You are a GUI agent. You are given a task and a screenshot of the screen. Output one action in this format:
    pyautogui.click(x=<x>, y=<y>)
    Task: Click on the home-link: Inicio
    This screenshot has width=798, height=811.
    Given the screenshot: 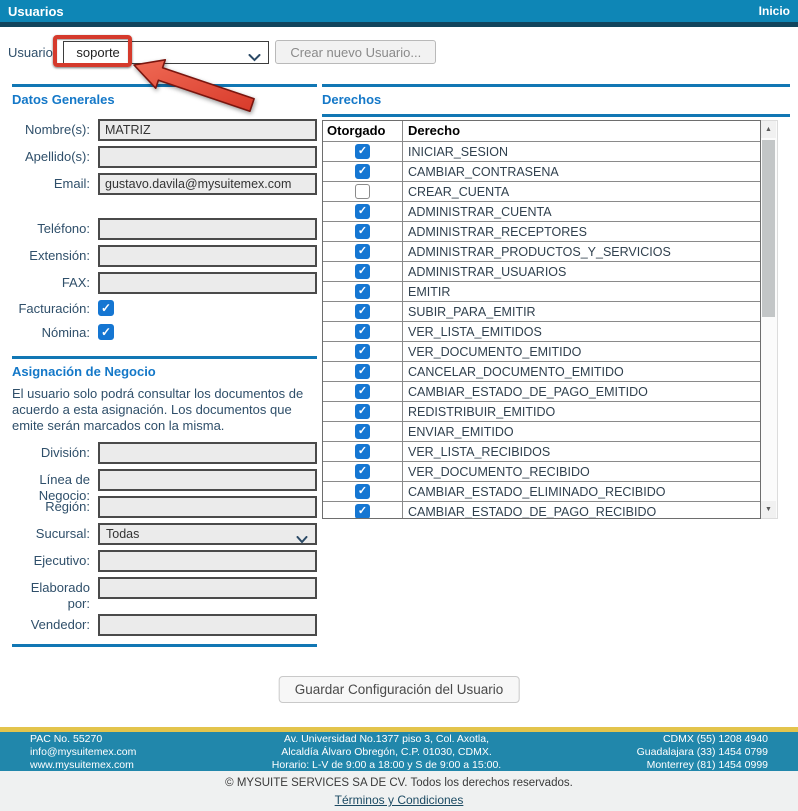 What is the action you would take?
    pyautogui.click(x=774, y=11)
    